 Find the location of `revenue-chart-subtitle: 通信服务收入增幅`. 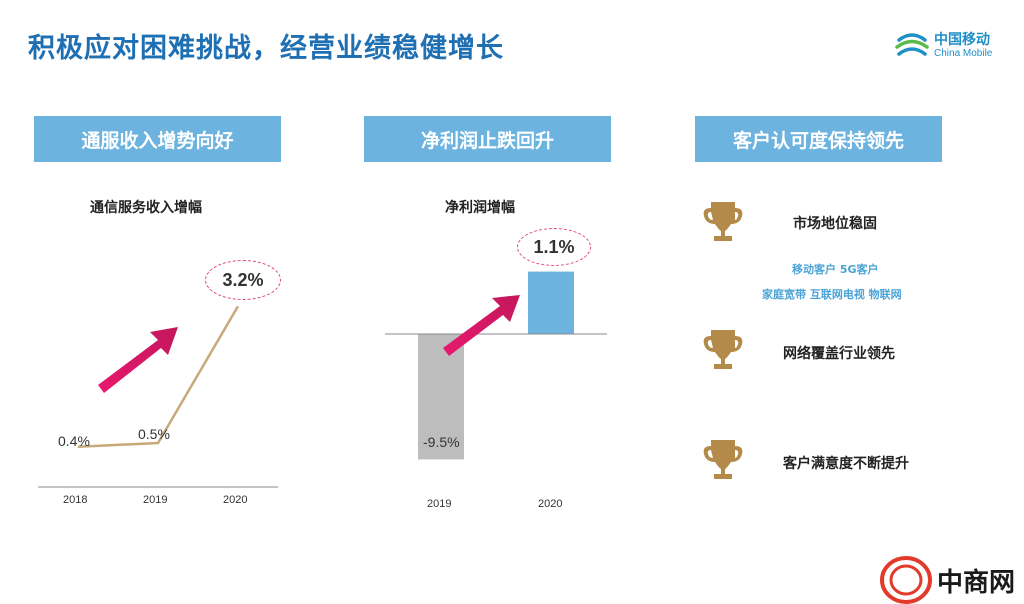

revenue-chart-subtitle: 通信服务收入增幅 is located at coordinates (146, 208).